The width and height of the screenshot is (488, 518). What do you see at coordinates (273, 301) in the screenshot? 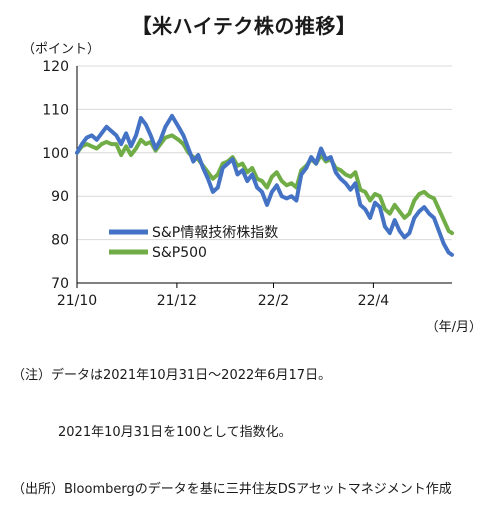
I see `x-tick-label-22/2: 22/2` at bounding box center [273, 301].